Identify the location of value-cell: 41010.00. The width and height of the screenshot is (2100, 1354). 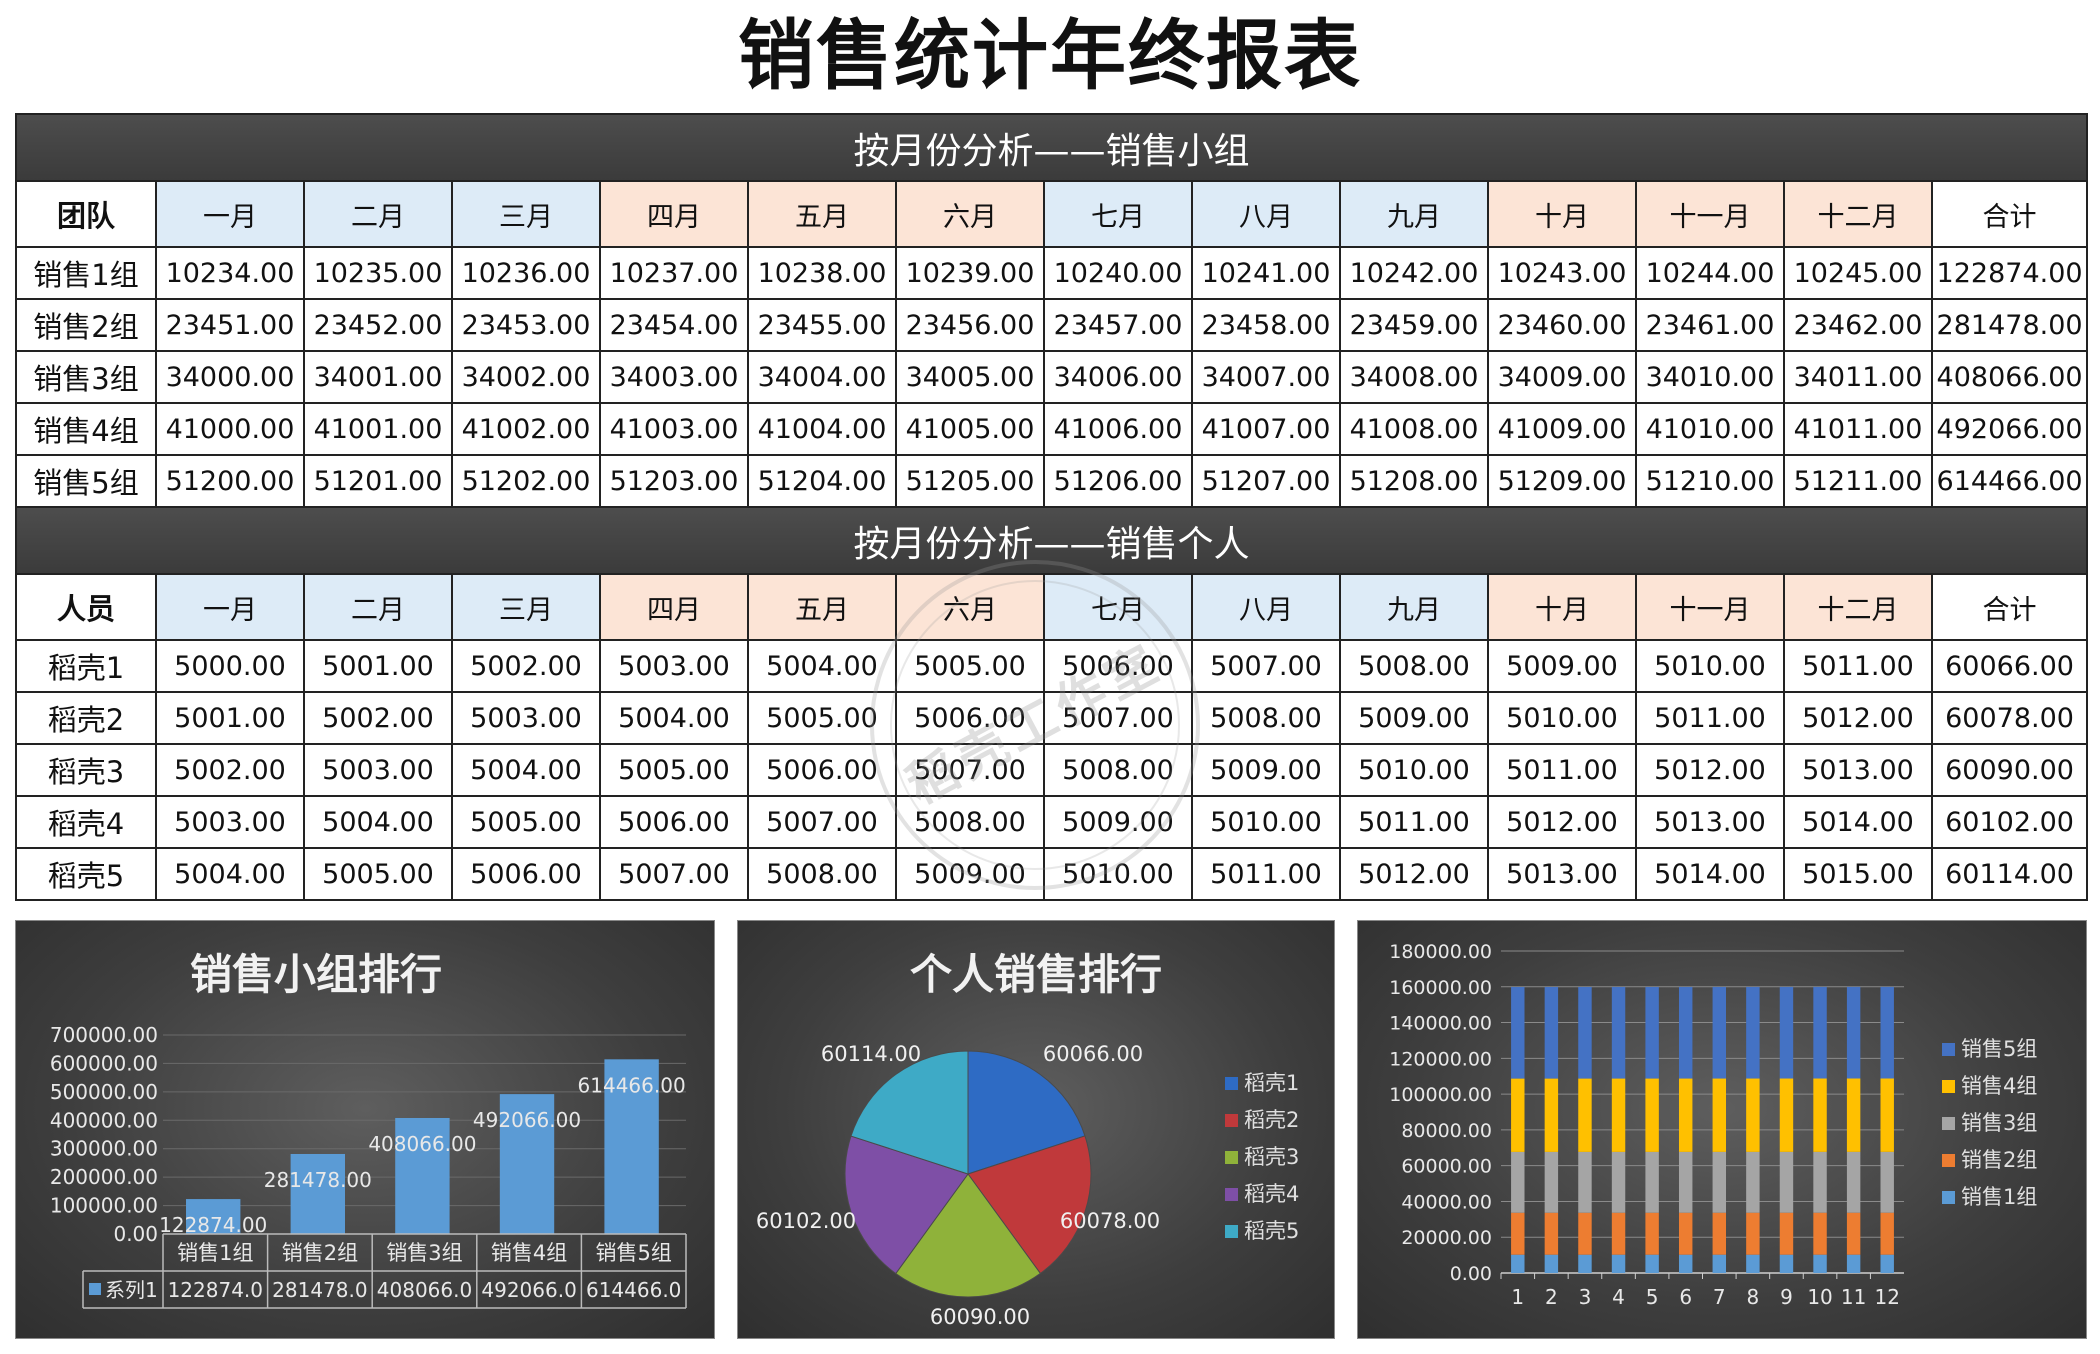
(1710, 429).